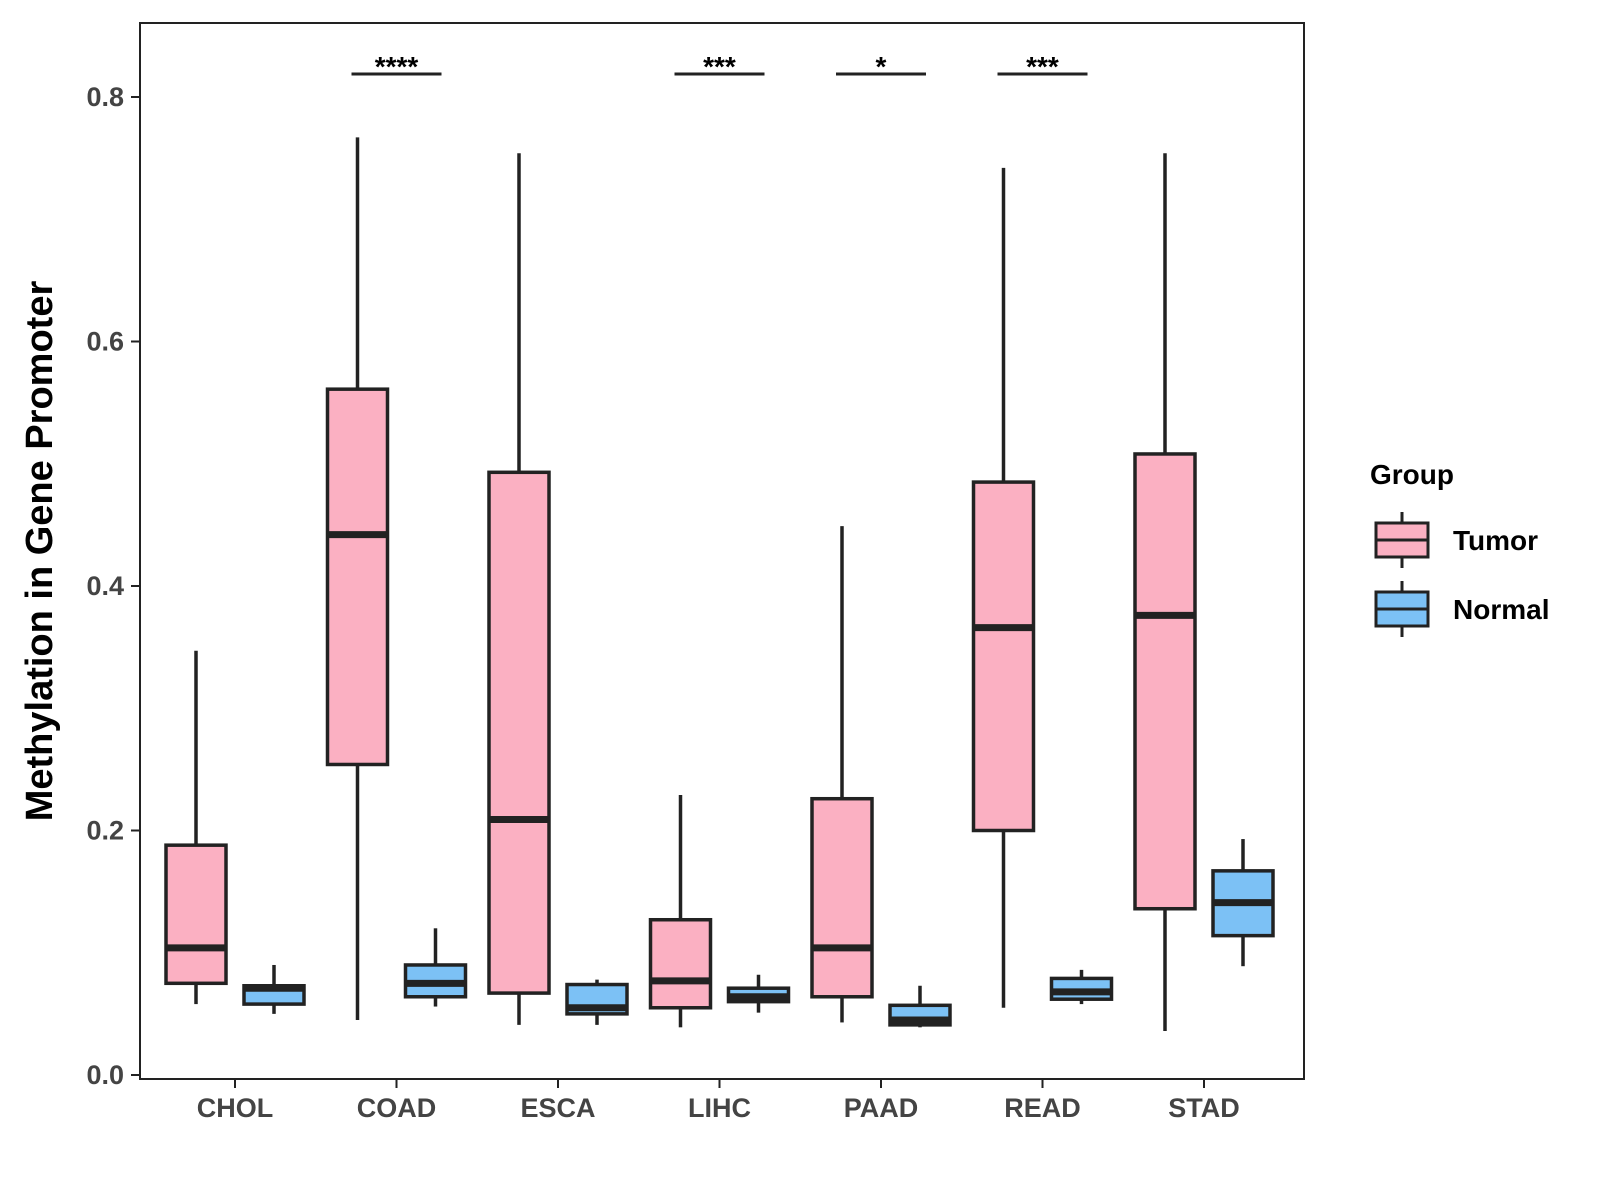  I want to click on box-normal-lihc, so click(758, 993).